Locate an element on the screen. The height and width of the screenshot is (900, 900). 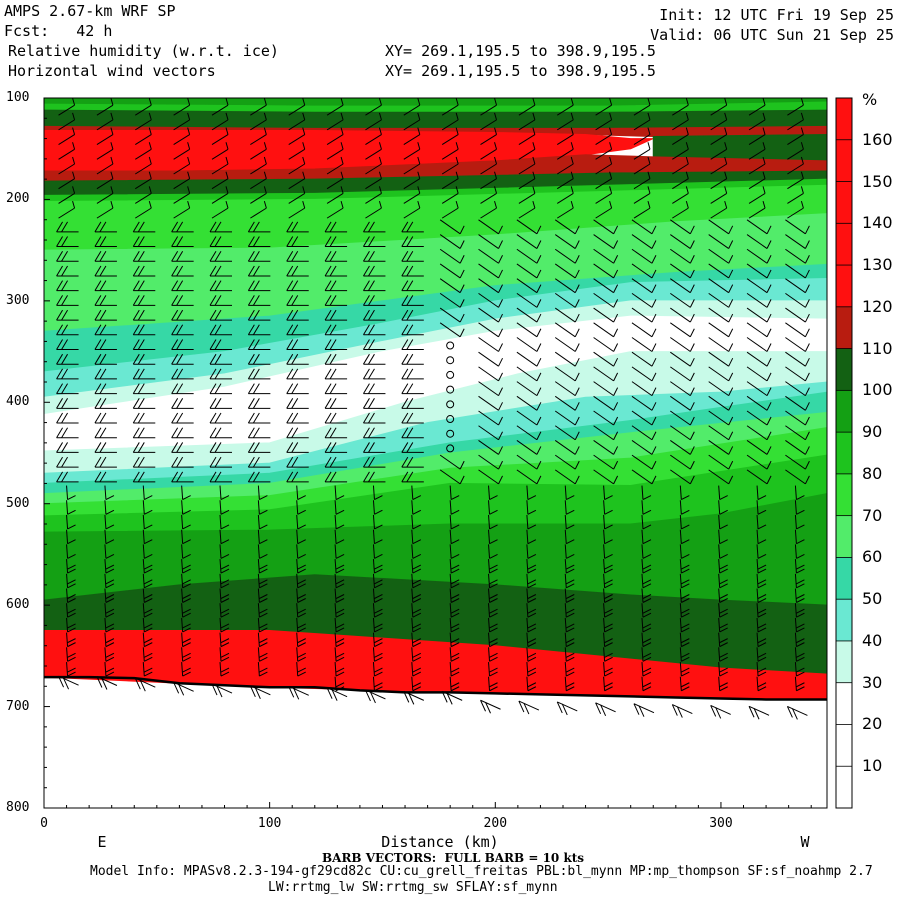
colorbar-swatch is located at coordinates (844, 620).